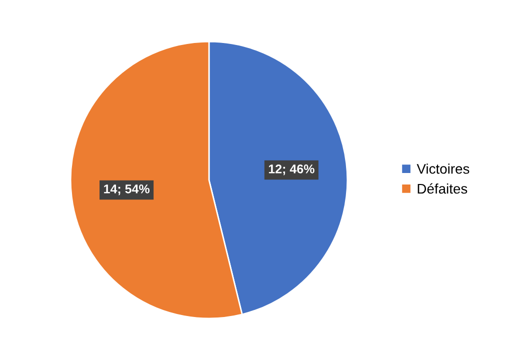 This screenshot has height=358, width=514. What do you see at coordinates (443, 169) in the screenshot?
I see `legend-label: Victoires` at bounding box center [443, 169].